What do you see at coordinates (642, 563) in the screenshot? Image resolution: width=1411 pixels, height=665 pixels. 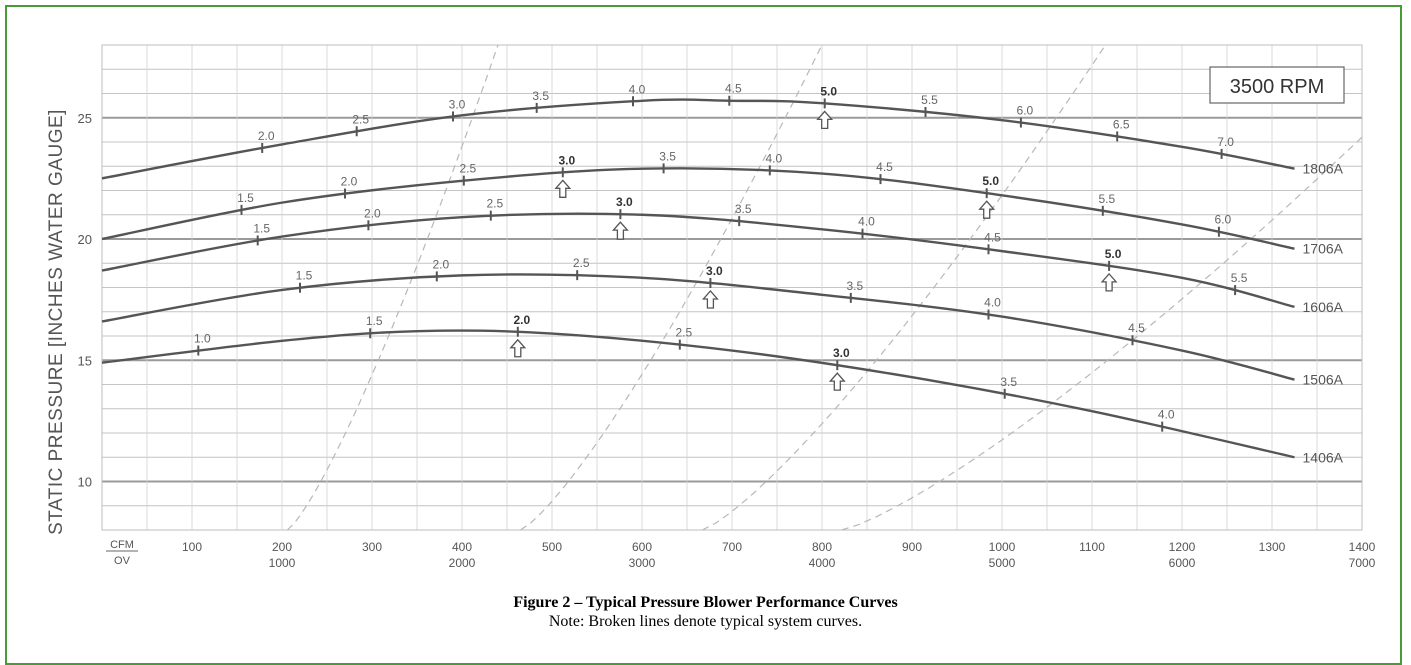 I see `x-tick-label-ov: 3000` at bounding box center [642, 563].